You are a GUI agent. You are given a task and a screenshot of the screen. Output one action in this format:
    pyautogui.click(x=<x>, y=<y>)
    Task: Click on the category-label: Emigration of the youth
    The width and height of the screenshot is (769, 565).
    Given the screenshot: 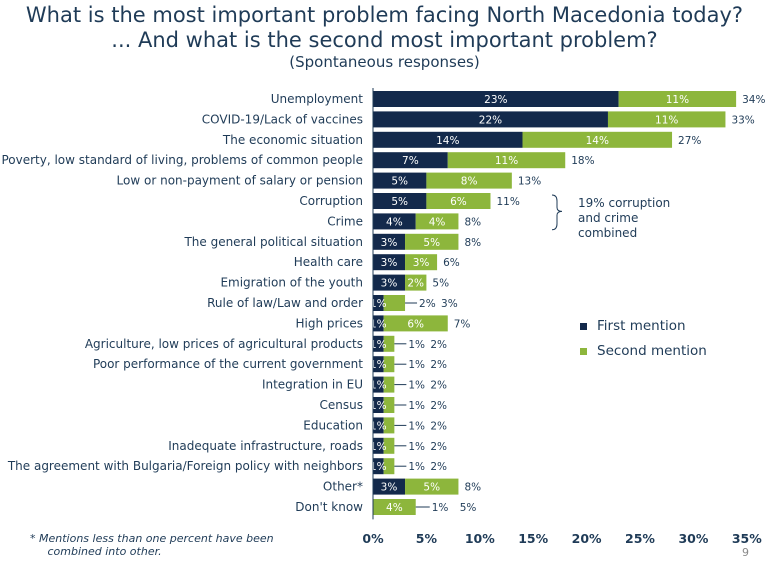 What is the action you would take?
    pyautogui.click(x=291, y=283)
    